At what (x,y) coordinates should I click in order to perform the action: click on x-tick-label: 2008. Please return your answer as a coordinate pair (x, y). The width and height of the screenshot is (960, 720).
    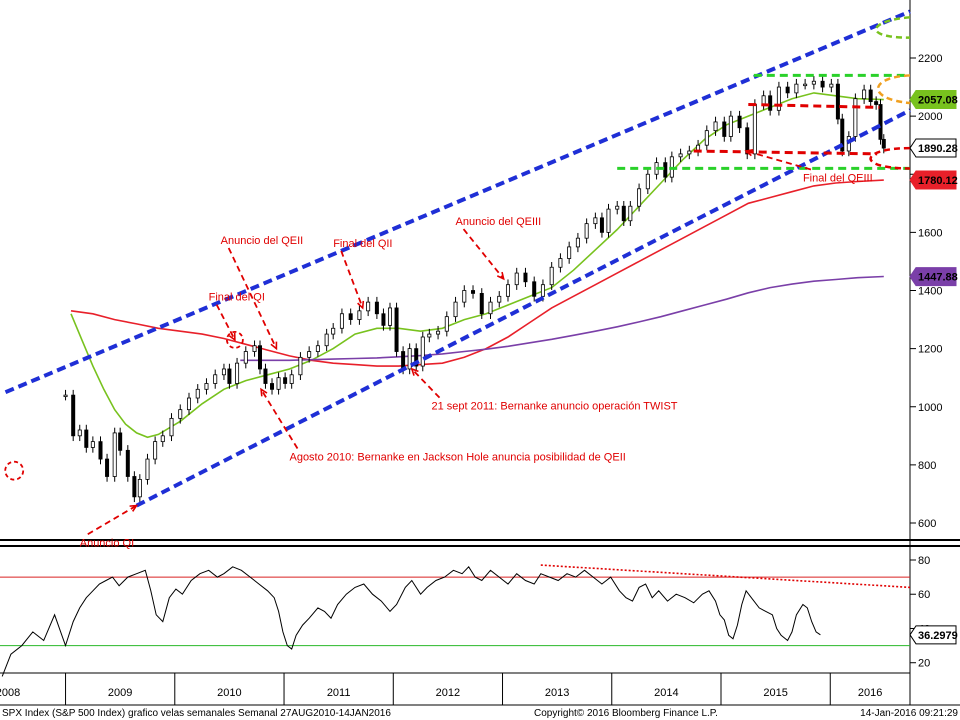
    Looking at the image, I should click on (10, 693).